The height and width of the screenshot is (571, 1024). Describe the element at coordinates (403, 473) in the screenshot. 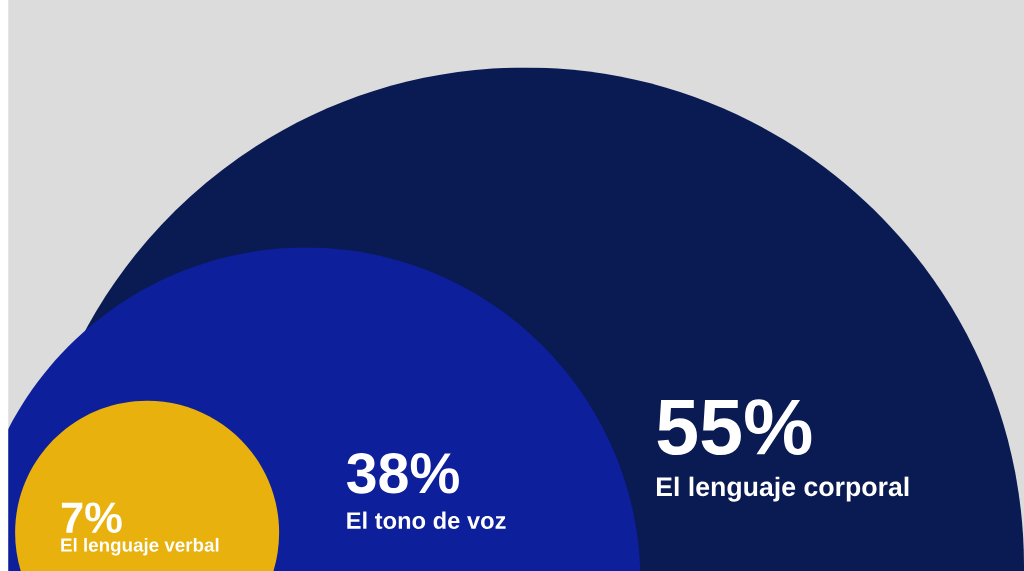

I see `data-label: 38%` at that location.